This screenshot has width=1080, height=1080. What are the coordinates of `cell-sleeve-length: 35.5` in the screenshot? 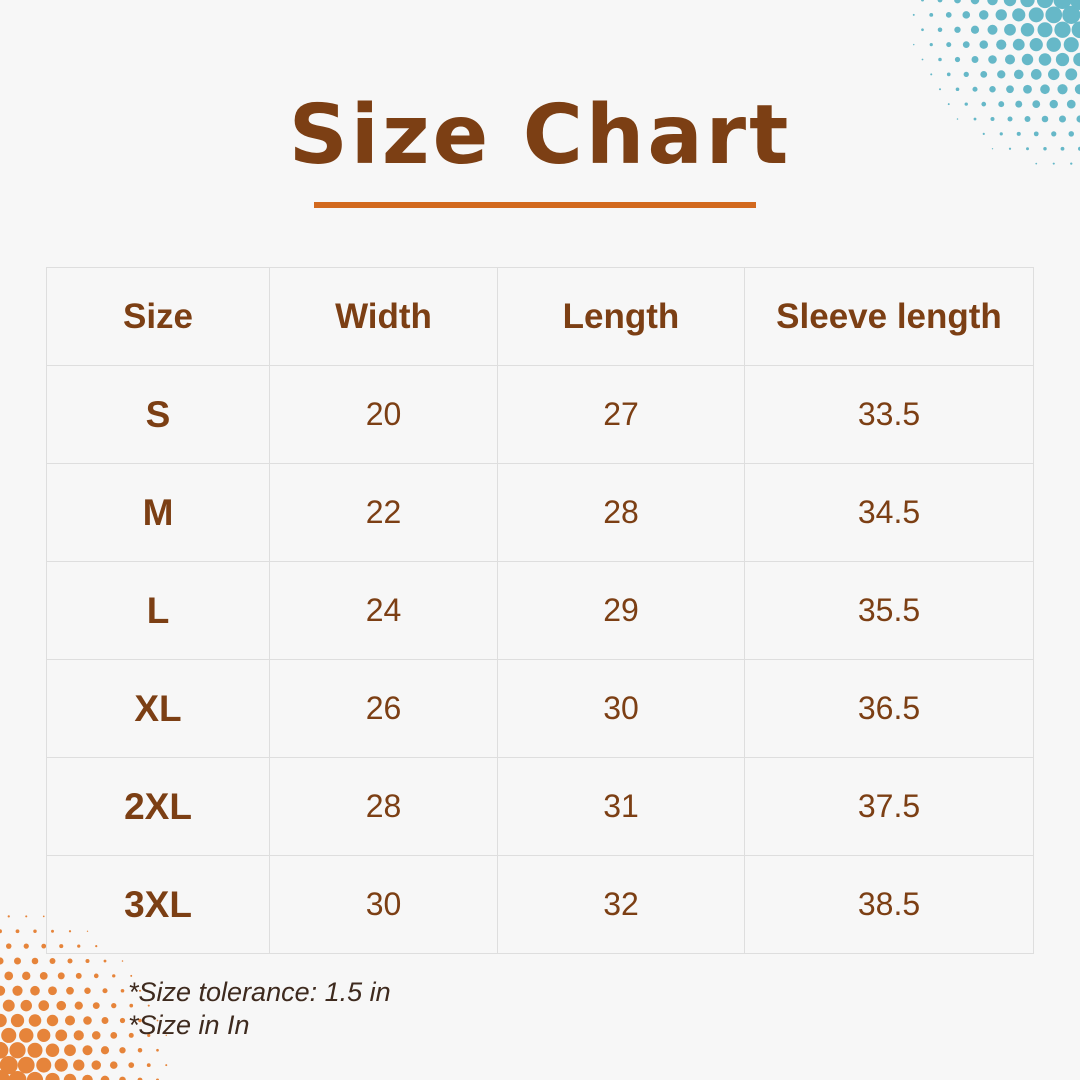 It's located at (889, 610).